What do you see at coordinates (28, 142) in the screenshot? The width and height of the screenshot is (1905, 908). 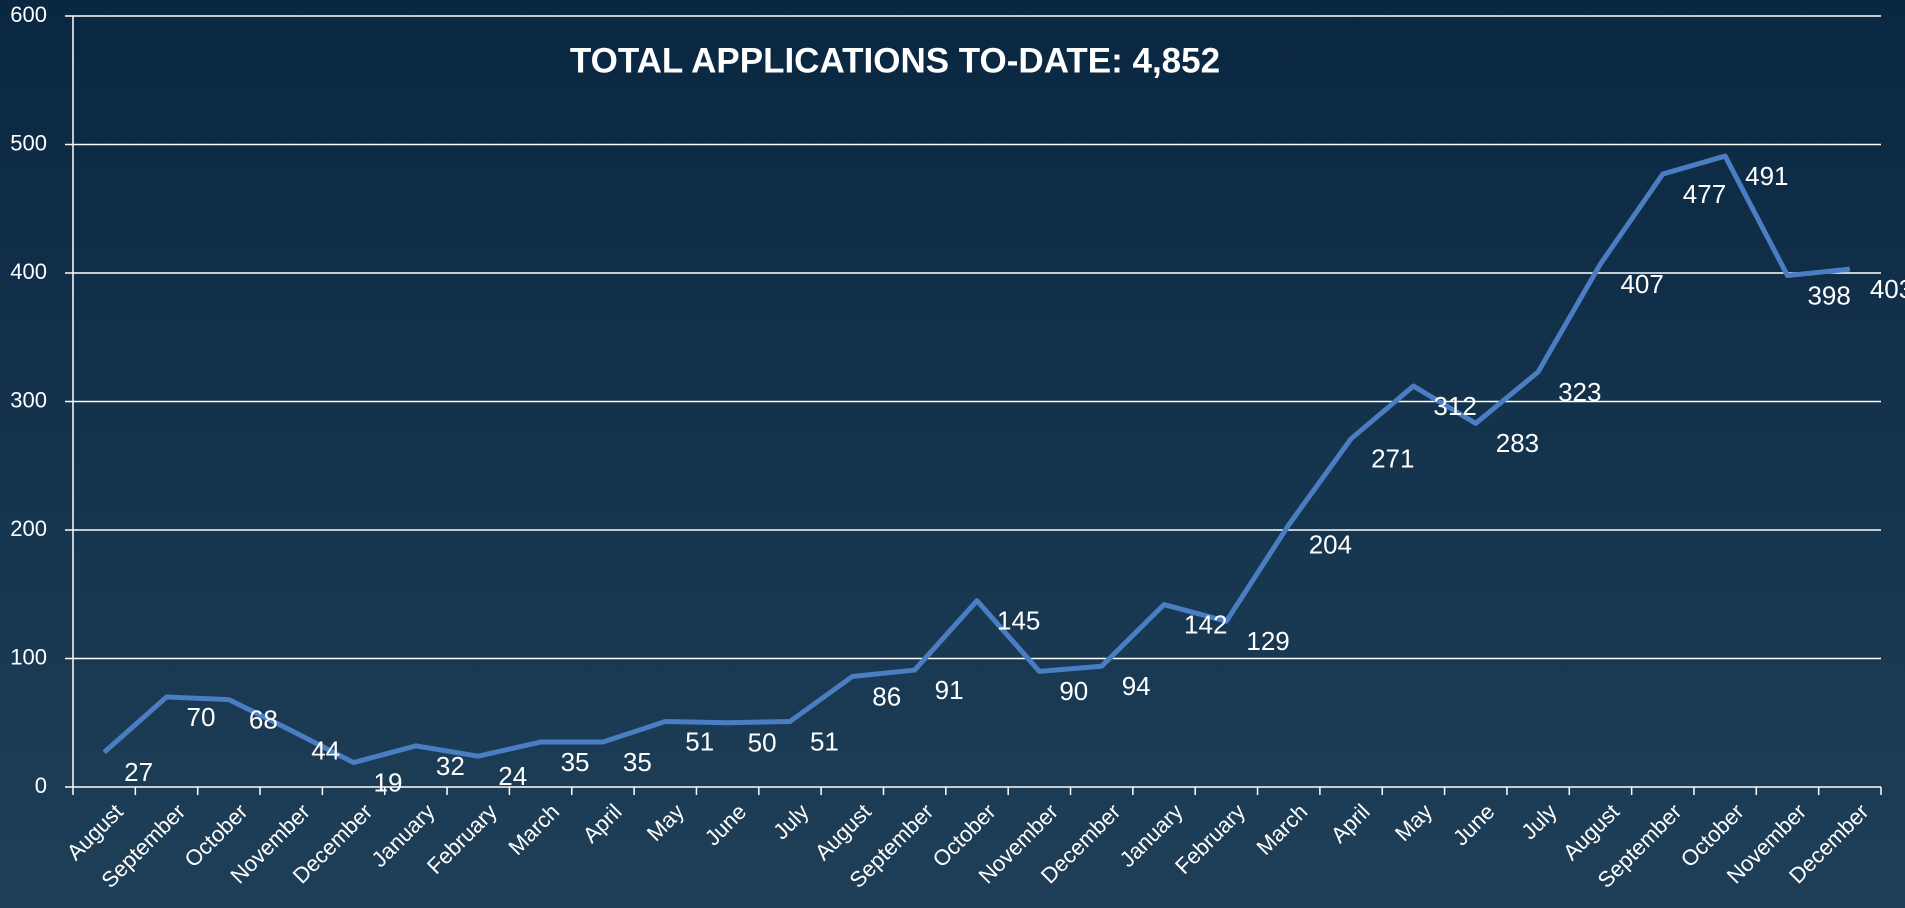 I see `y-tick-label: 500` at bounding box center [28, 142].